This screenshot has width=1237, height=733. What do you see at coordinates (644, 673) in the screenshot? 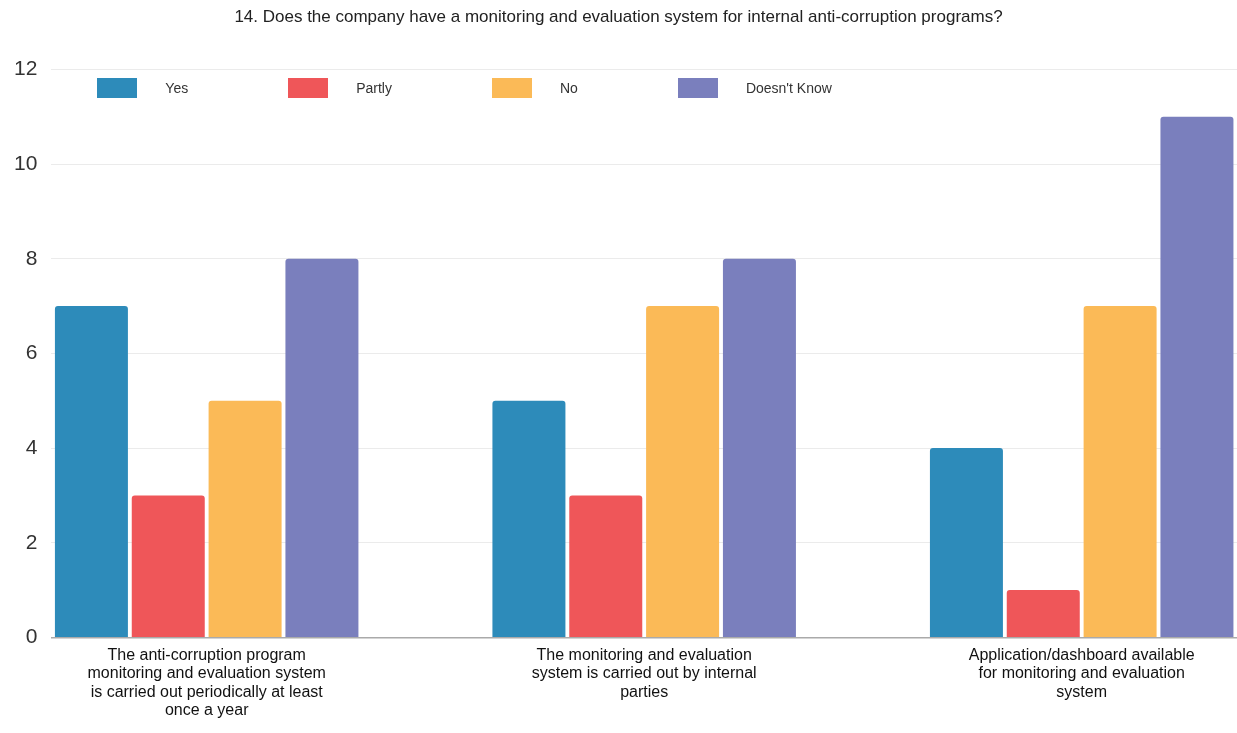
I see `x-tick-label: The monitoring and evaluation system is carried out by internal parties` at bounding box center [644, 673].